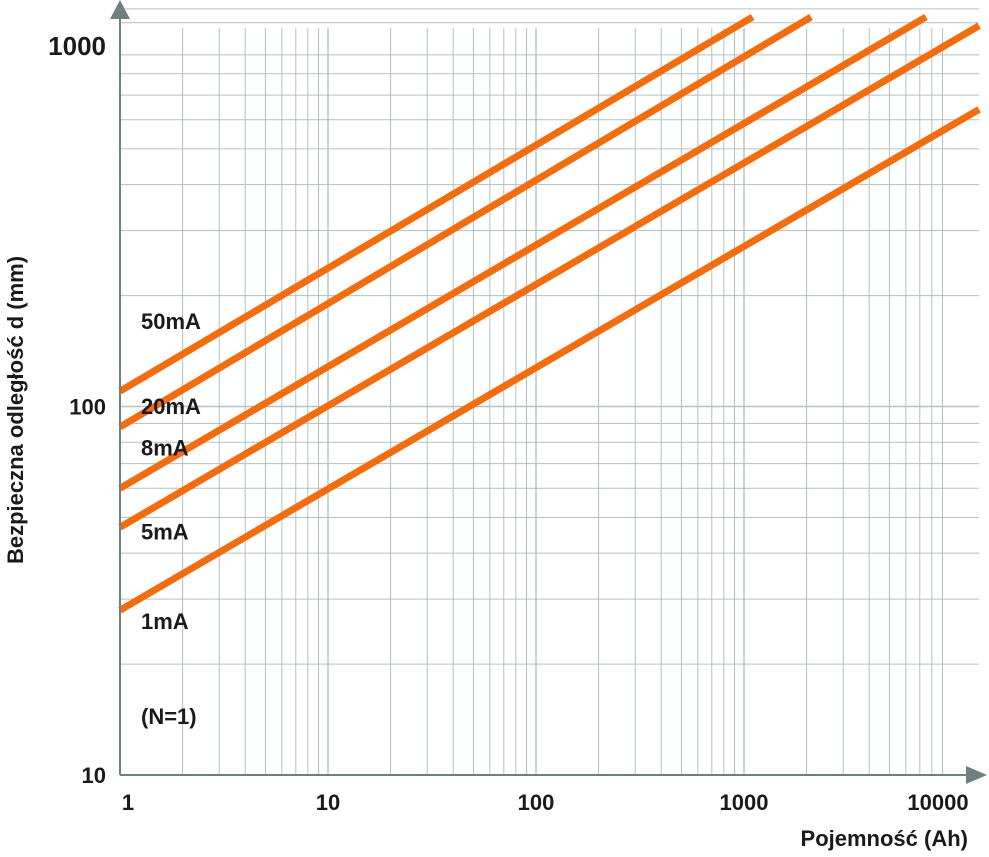  Describe the element at coordinates (87, 407) in the screenshot. I see `y-tick-label: 100` at that location.